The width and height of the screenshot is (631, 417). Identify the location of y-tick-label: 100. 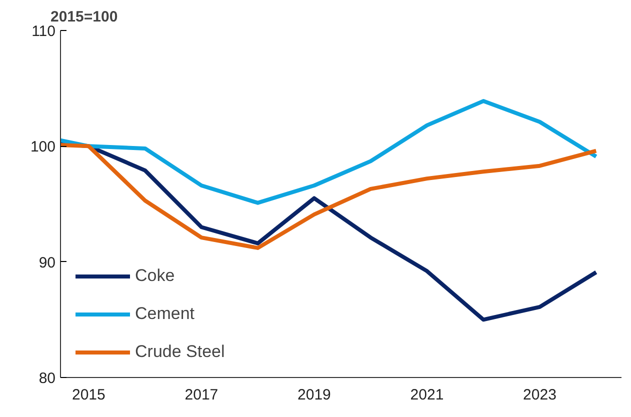
(43, 147).